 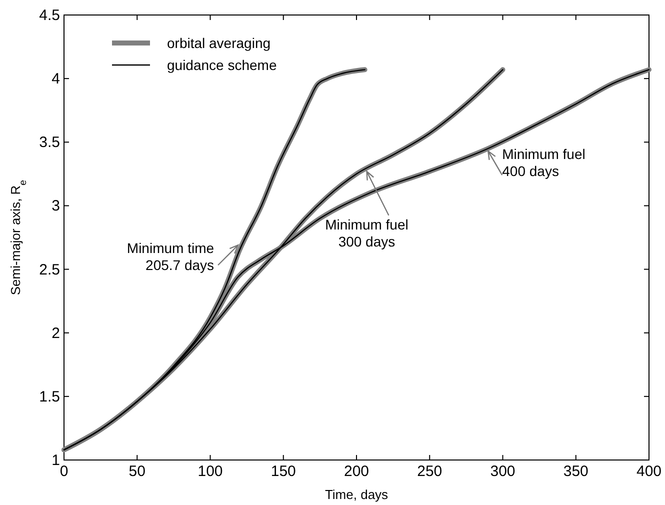 I want to click on x-tick-label: 300, so click(x=503, y=471).